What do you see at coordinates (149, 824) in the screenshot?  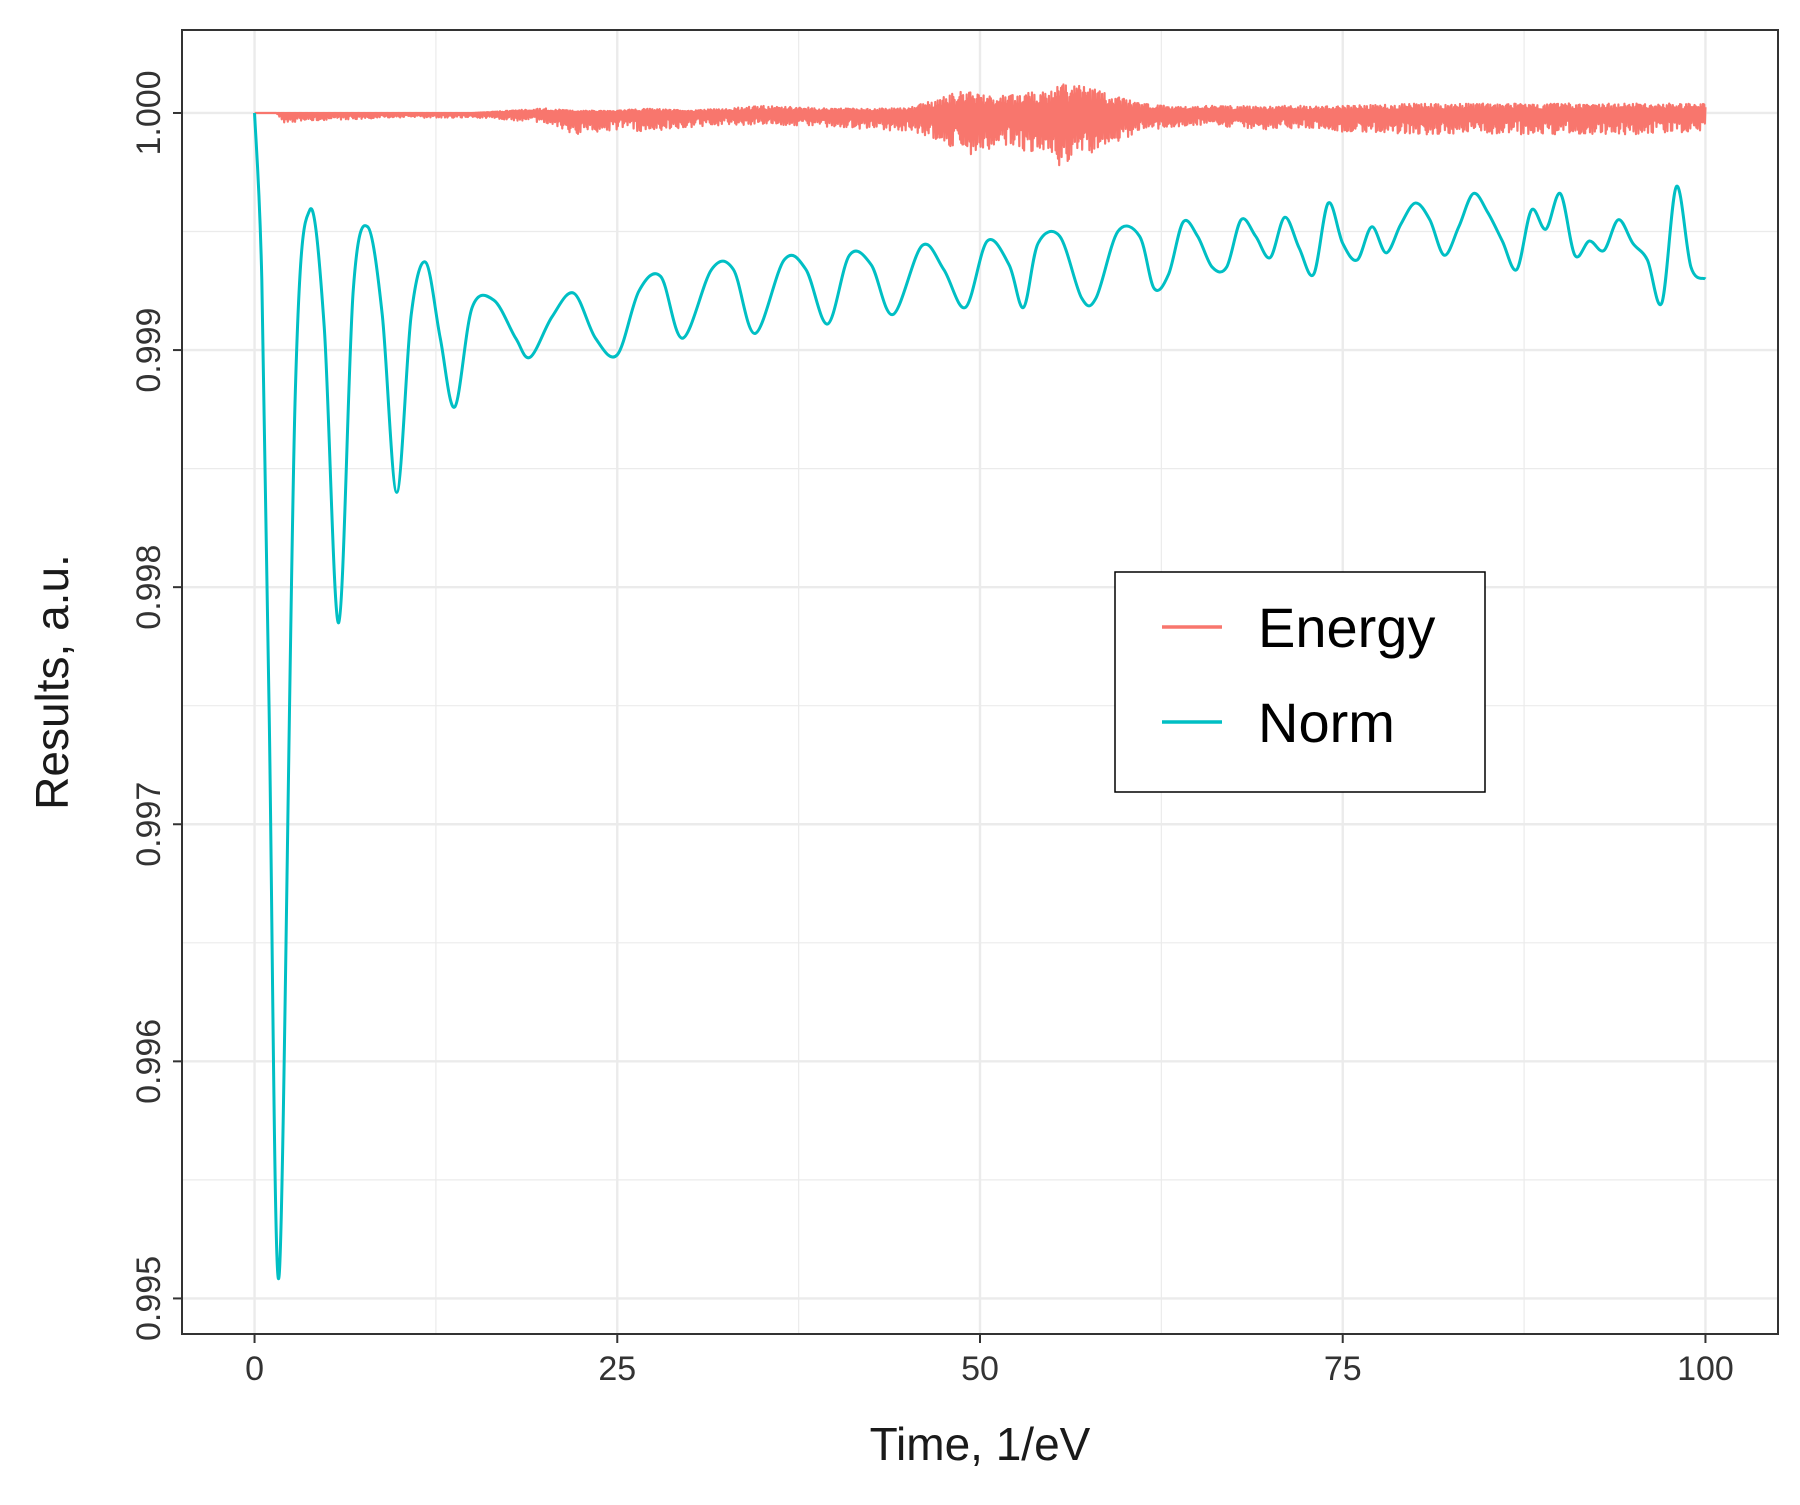 I see `y-tick-label: 0.997` at bounding box center [149, 824].